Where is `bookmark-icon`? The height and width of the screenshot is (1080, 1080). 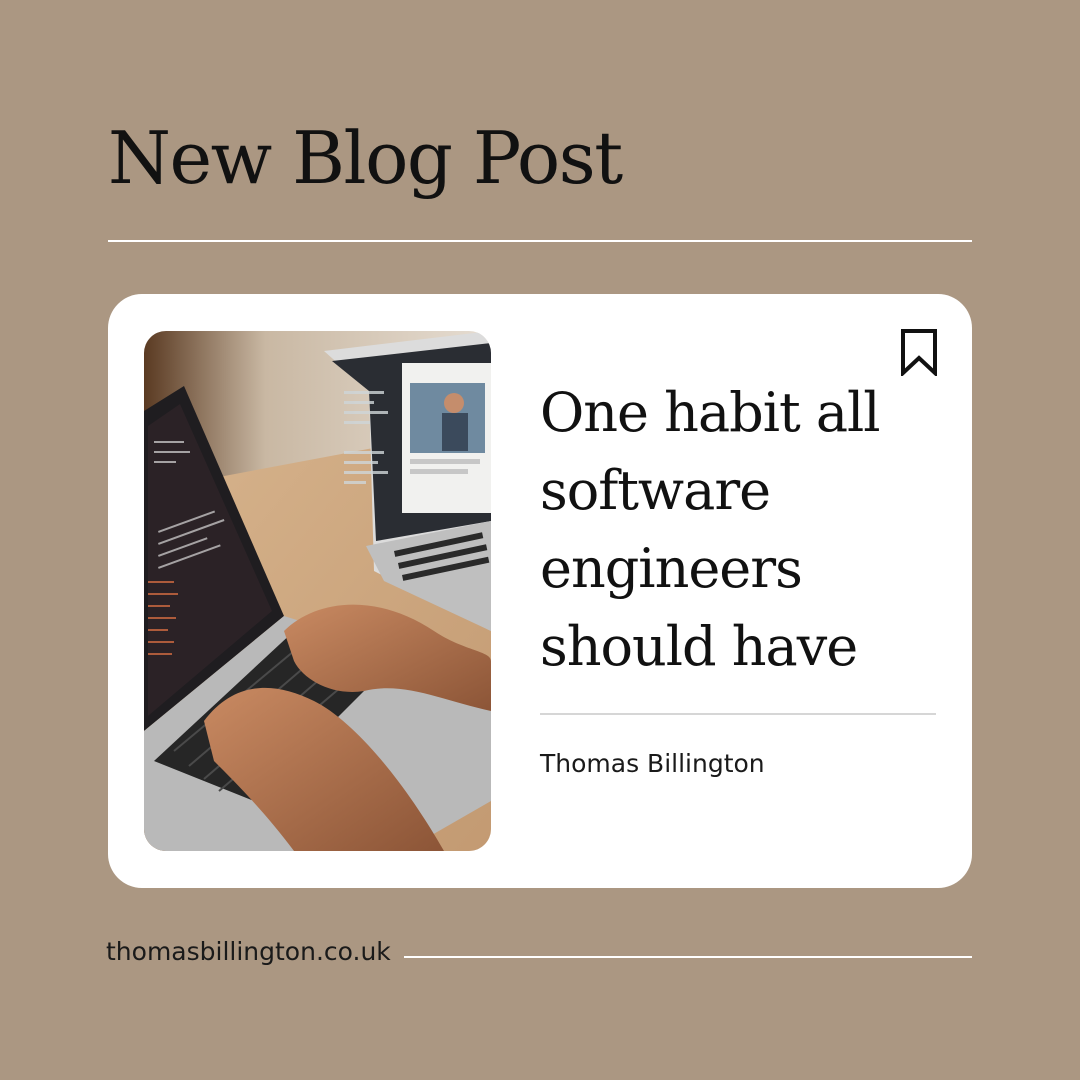 bookmark-icon is located at coordinates (919, 352).